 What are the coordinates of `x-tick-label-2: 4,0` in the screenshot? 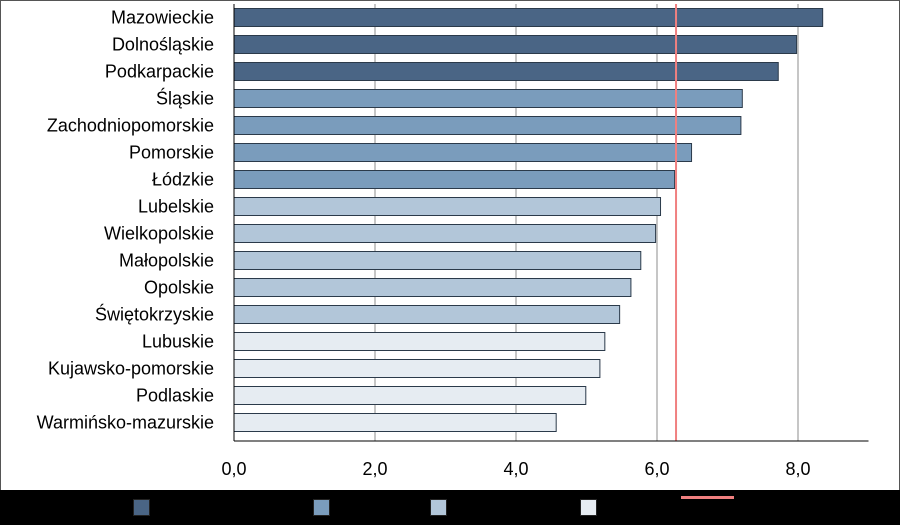 It's located at (515, 469).